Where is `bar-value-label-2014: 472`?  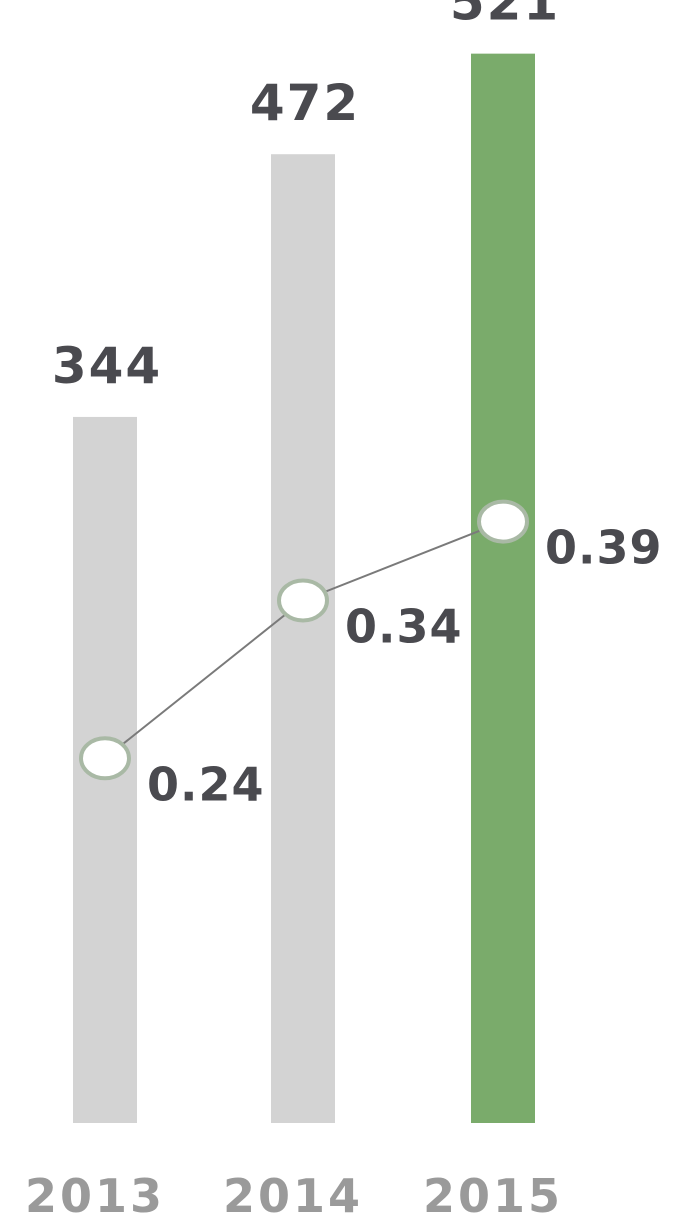 bar-value-label-2014: 472 is located at coordinates (305, 103).